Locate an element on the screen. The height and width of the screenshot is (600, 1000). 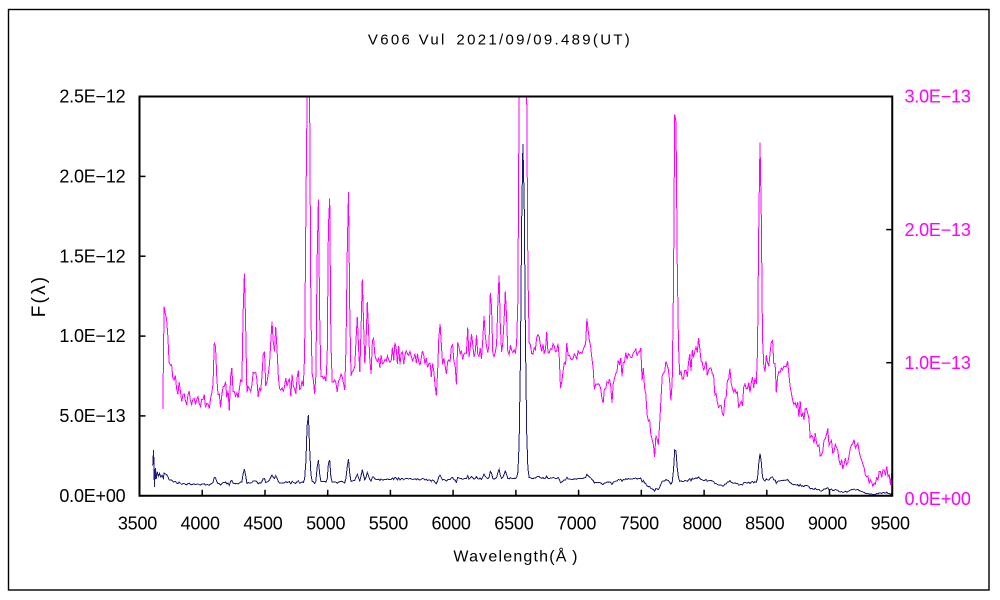
svg-text: 9000 is located at coordinates (827, 524).